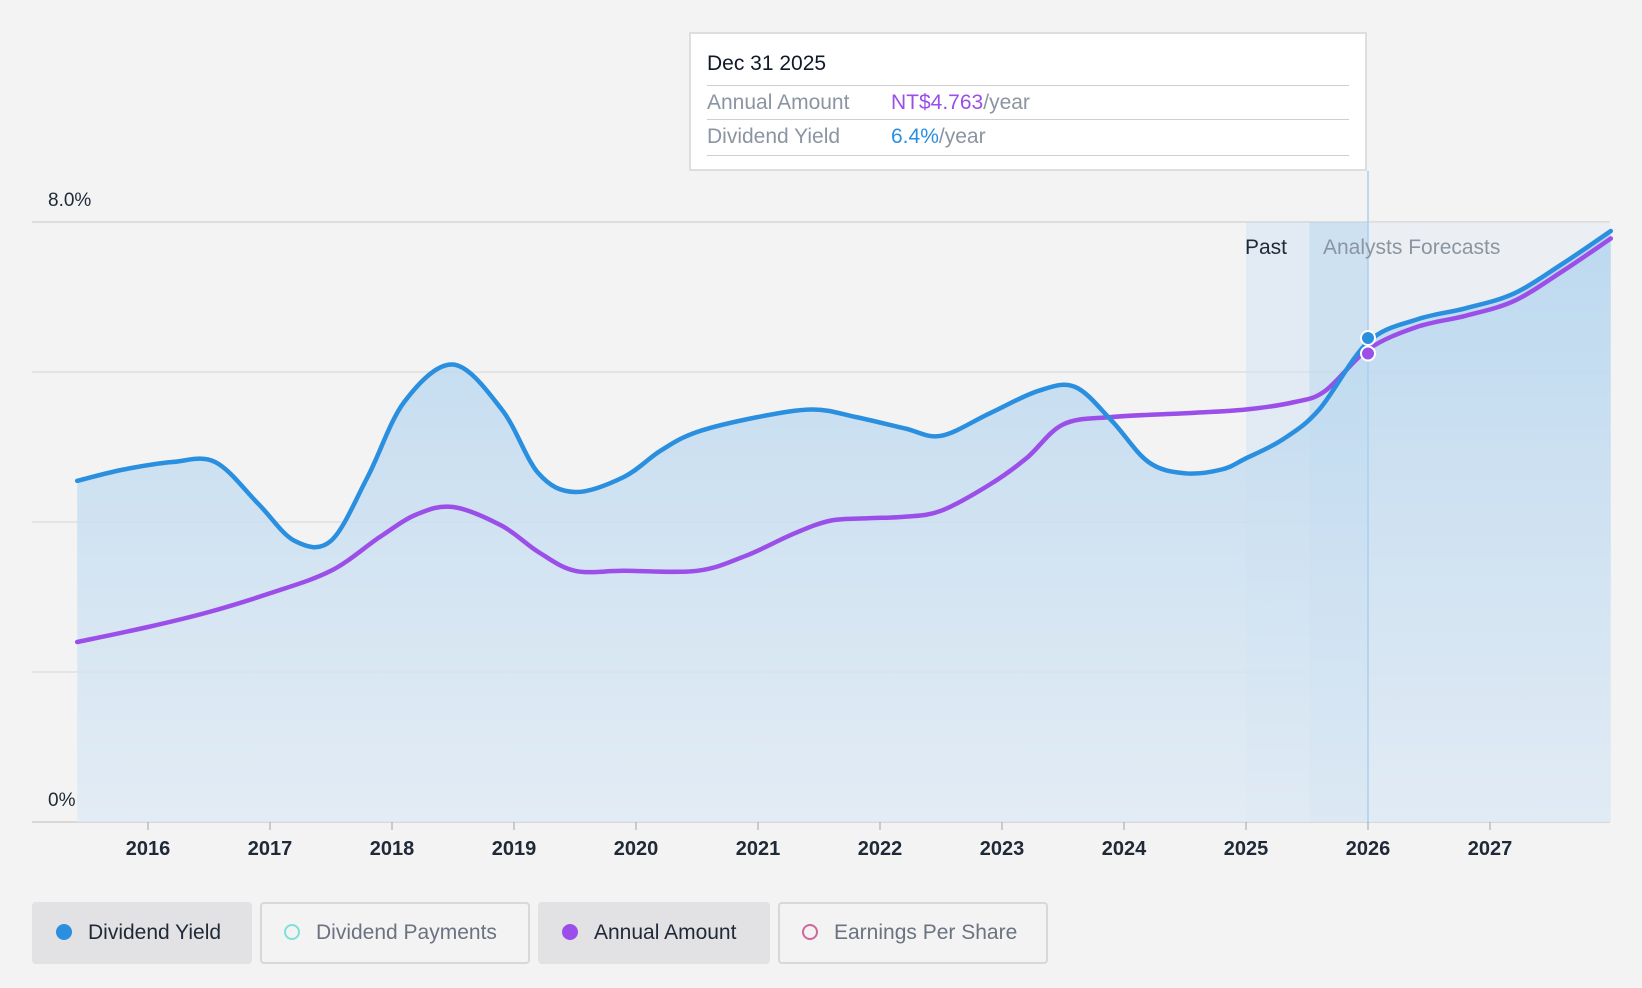  I want to click on tooltip-label: Annual Amount, so click(778, 102).